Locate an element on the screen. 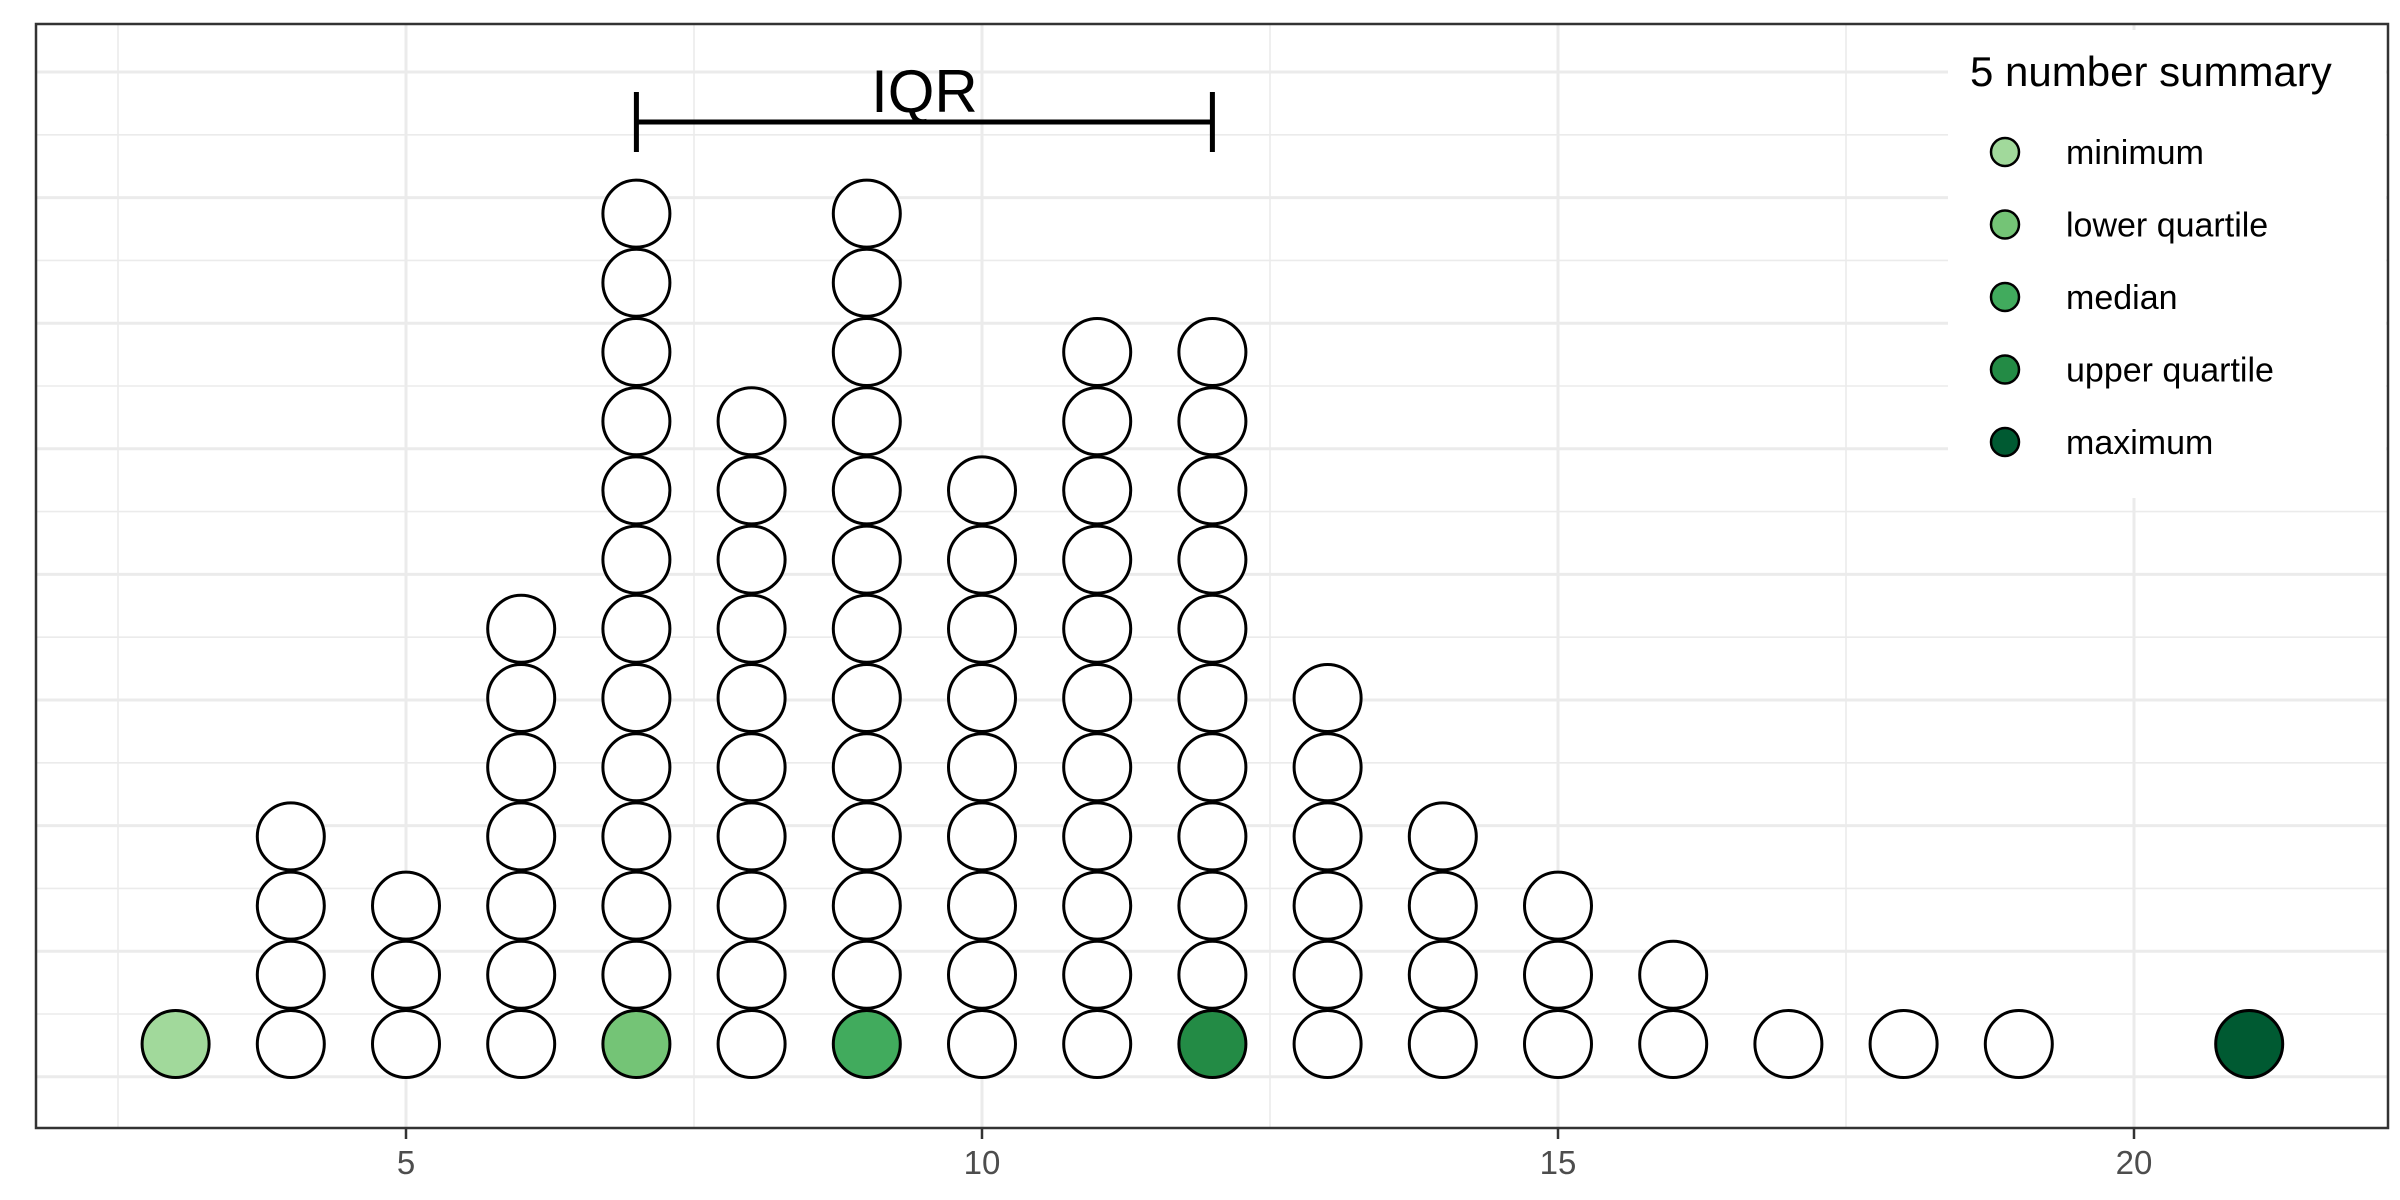 This screenshot has height=1200, width=2400. dot-minimum is located at coordinates (175, 1044).